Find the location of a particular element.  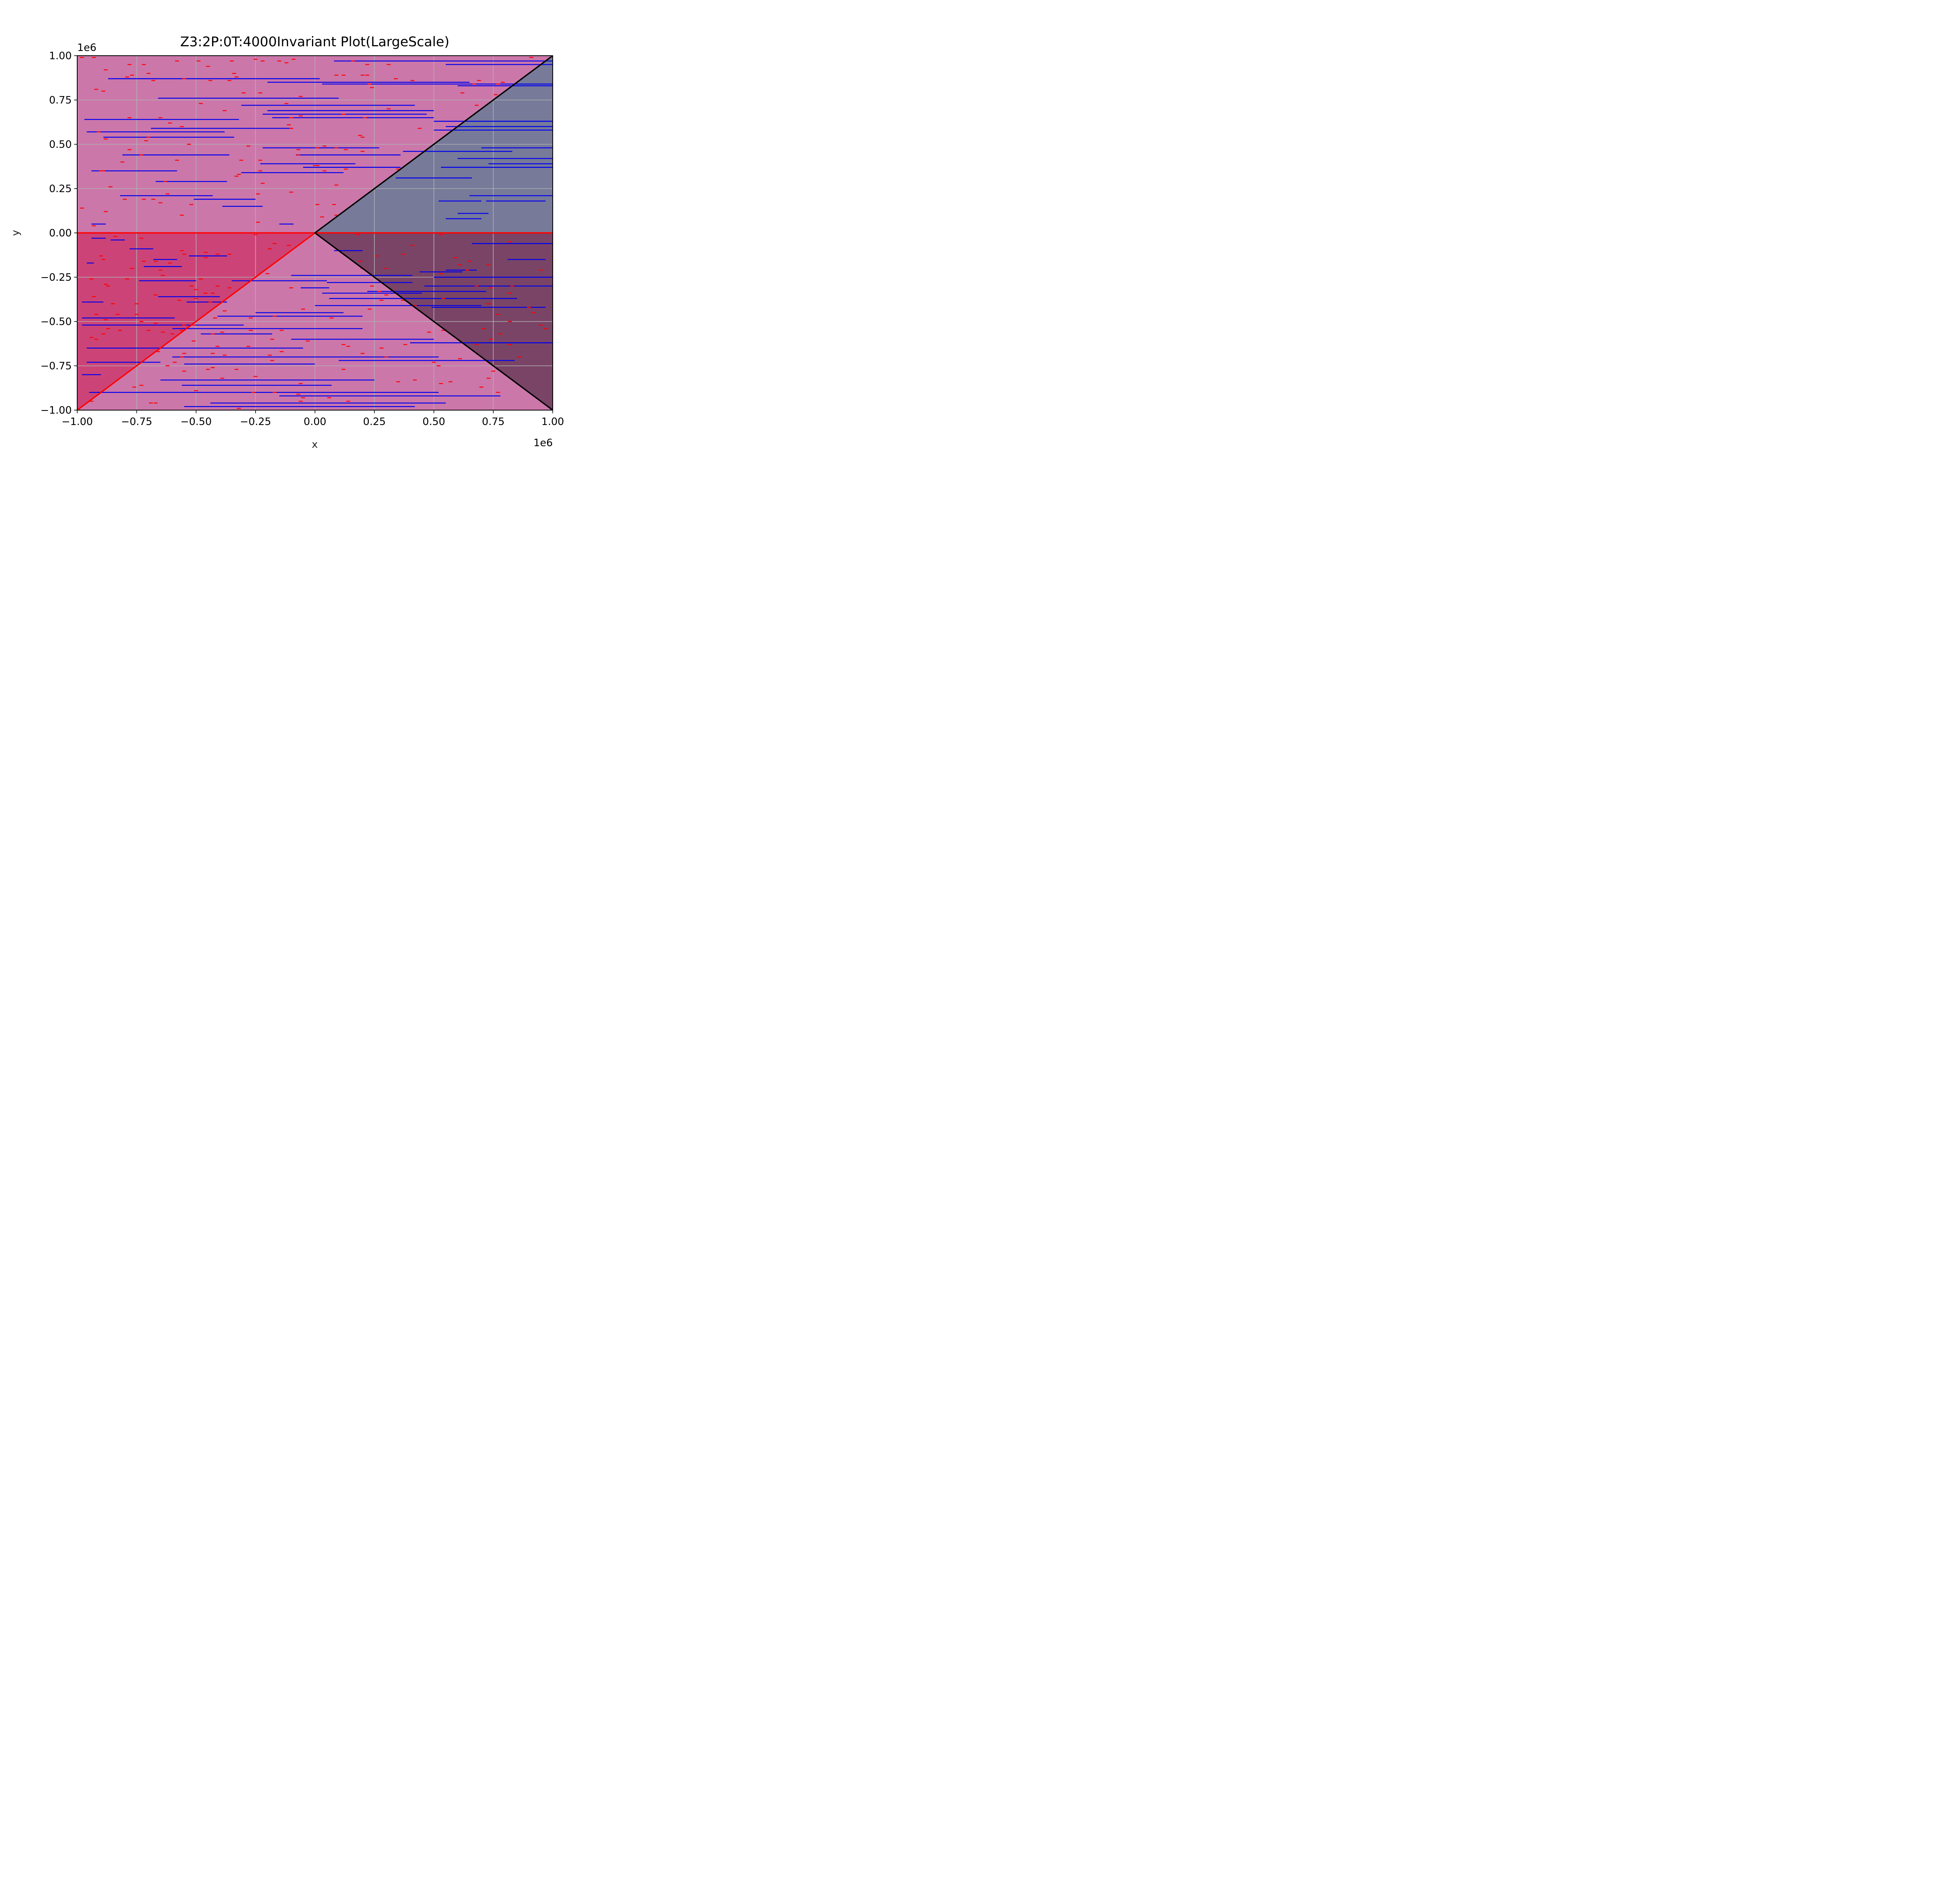

red-boundary-line is located at coordinates (196, 321).